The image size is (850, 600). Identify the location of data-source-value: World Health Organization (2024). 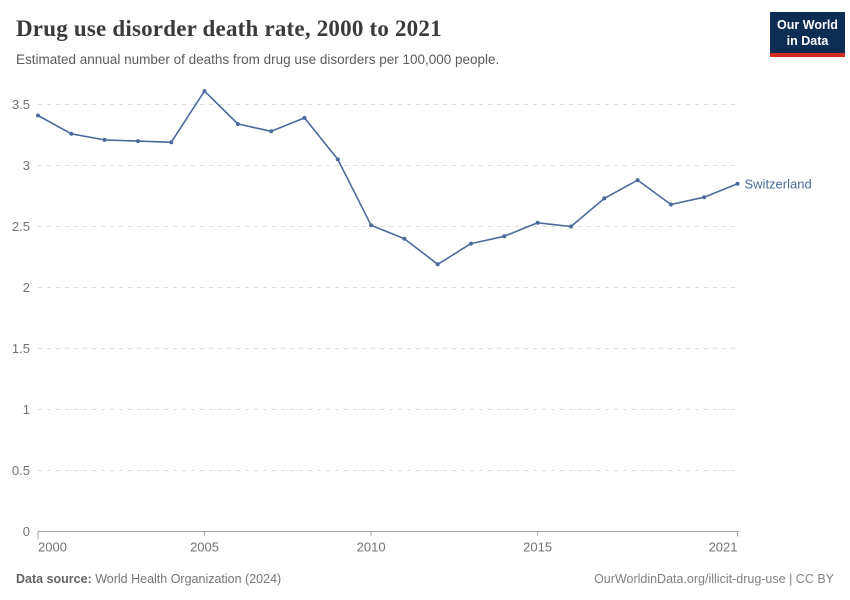
(186, 579).